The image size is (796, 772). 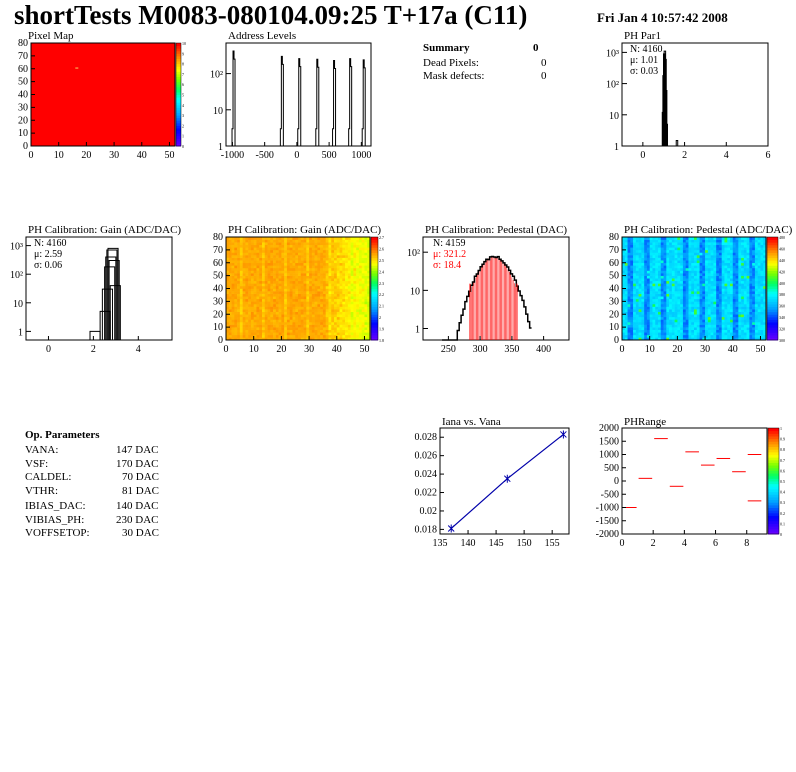 I want to click on stats-n: N: 4159, so click(x=449, y=243).